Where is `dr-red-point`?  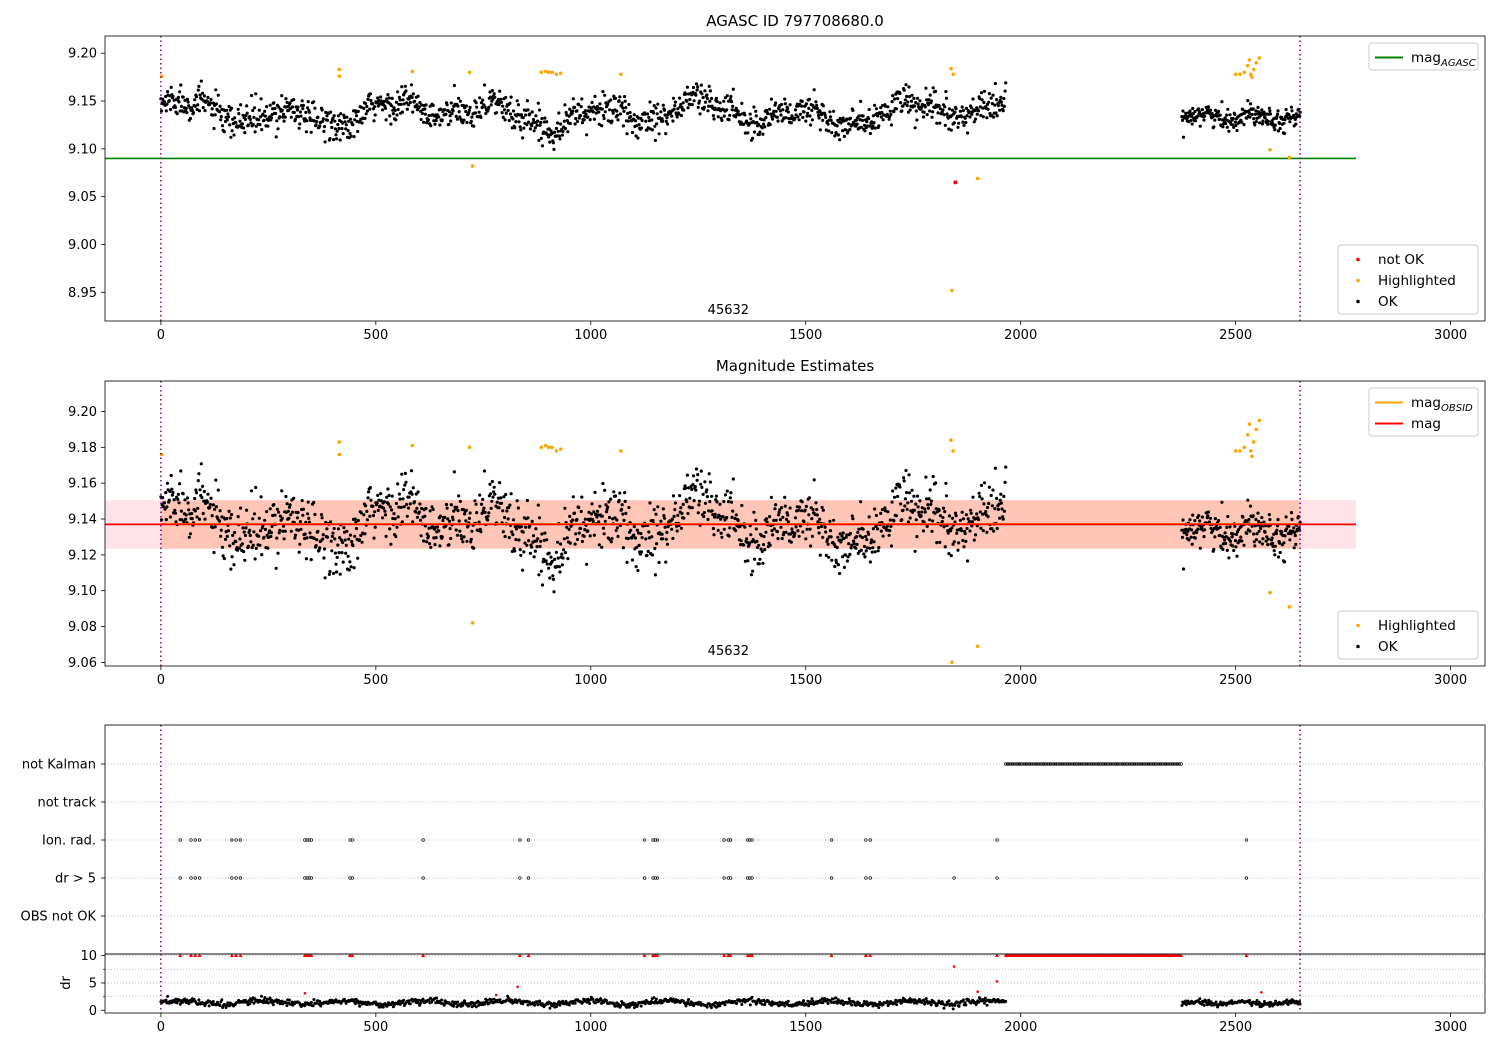 dr-red-point is located at coordinates (978, 991).